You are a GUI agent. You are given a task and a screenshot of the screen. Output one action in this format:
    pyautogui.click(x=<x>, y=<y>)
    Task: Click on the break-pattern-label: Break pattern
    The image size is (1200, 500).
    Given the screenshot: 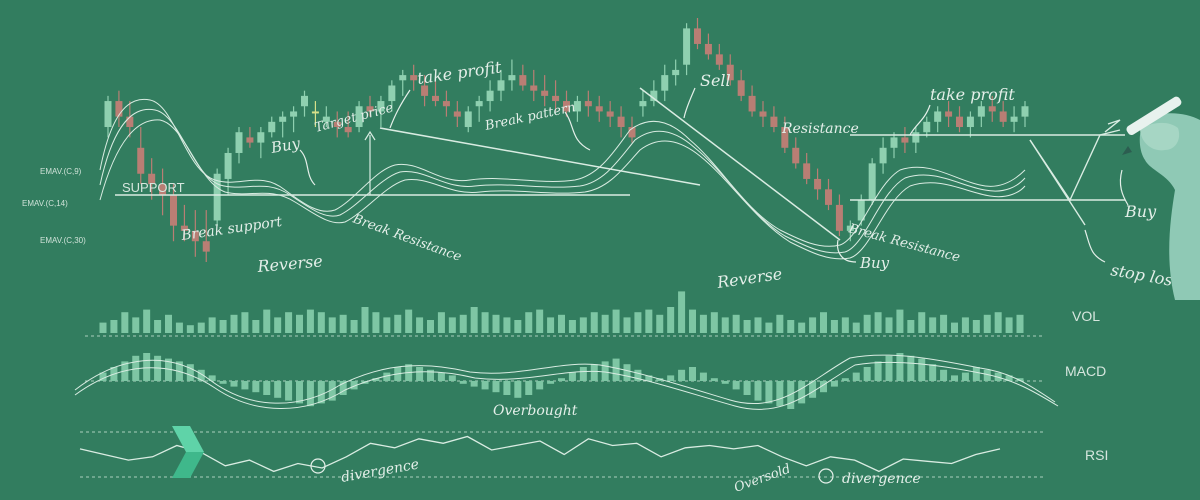 What is the action you would take?
    pyautogui.click(x=530, y=117)
    